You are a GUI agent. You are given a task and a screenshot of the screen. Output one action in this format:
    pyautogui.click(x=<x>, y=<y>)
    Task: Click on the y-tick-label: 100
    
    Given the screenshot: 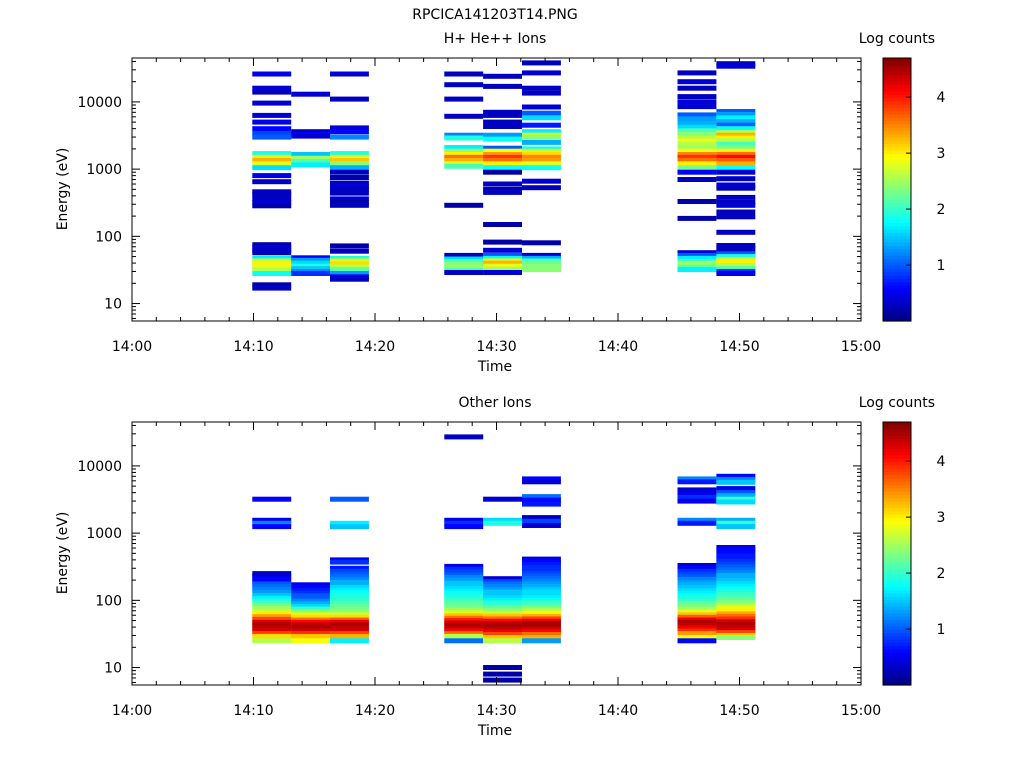 What is the action you would take?
    pyautogui.click(x=108, y=237)
    